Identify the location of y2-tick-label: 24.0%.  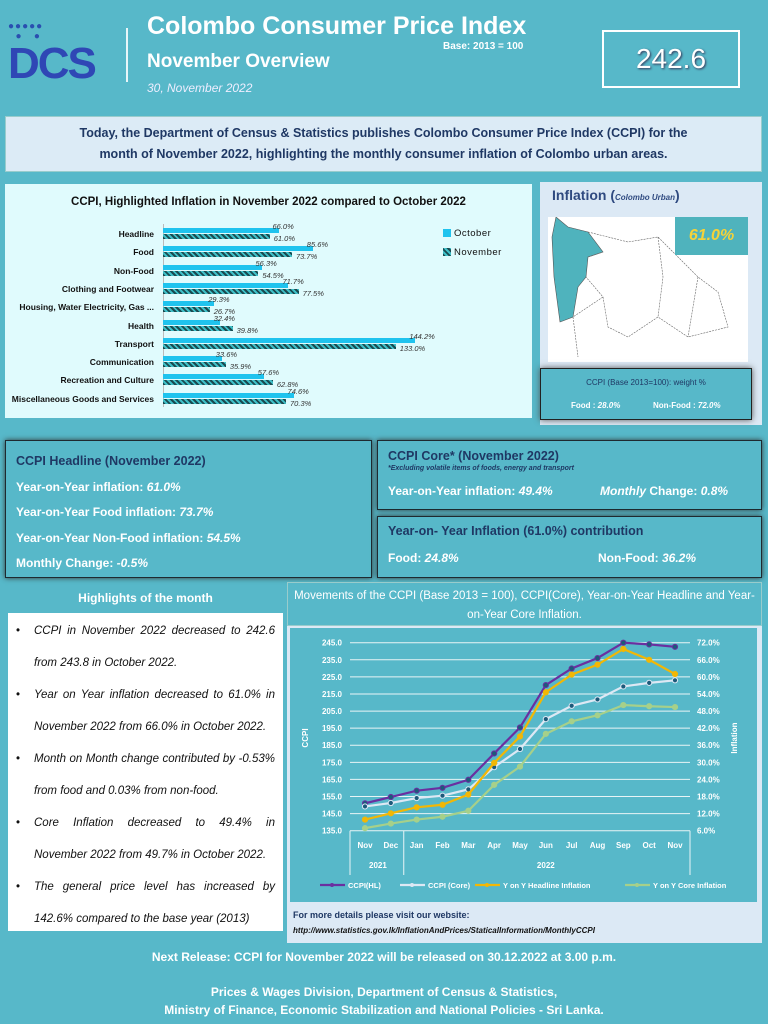
(708, 779).